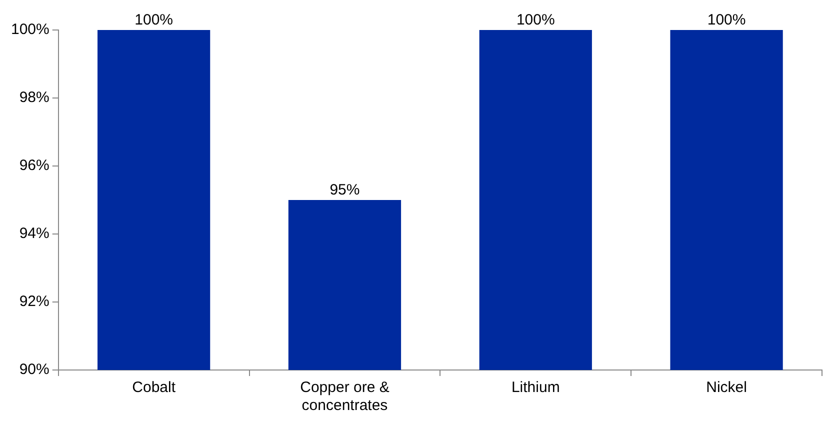 The image size is (834, 426). I want to click on x-tick-label: Cobalt, so click(154, 387).